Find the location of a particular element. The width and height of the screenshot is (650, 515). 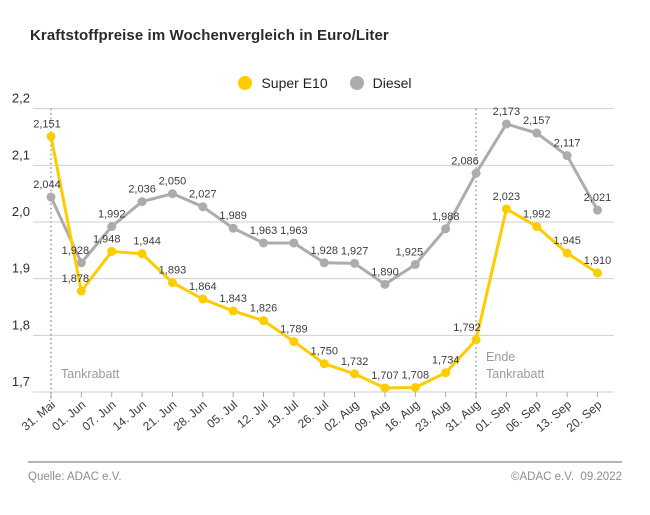

data-point-label-super-e10: 1,732 is located at coordinates (355, 362).